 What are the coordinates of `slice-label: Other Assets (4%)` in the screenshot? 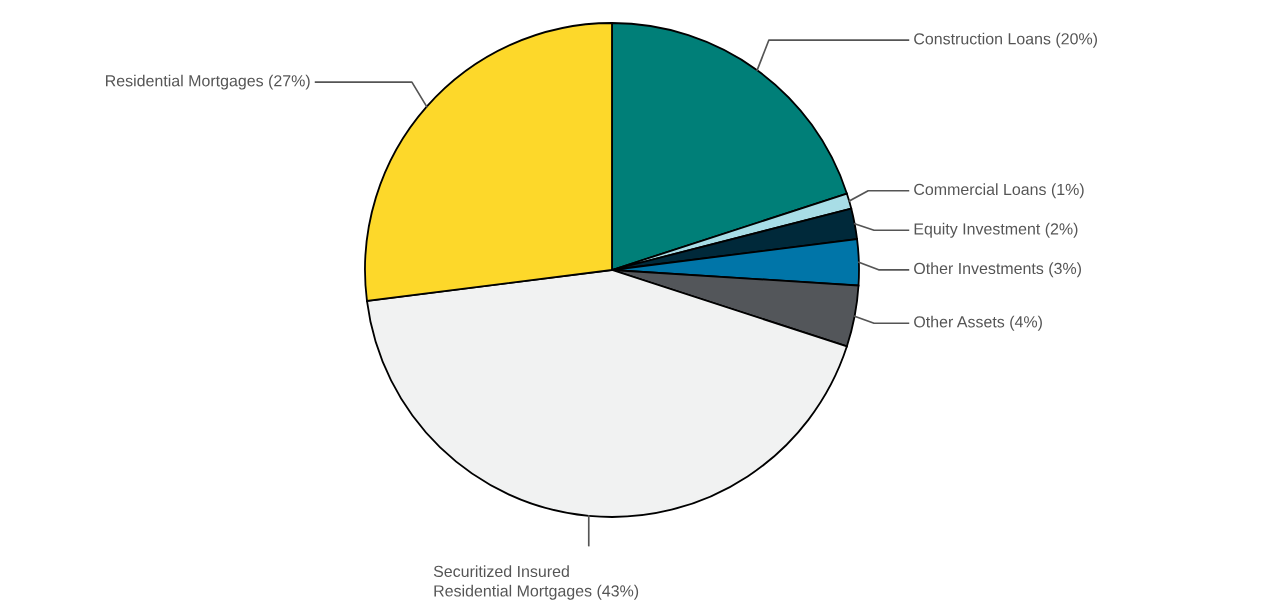 It's located at (978, 323).